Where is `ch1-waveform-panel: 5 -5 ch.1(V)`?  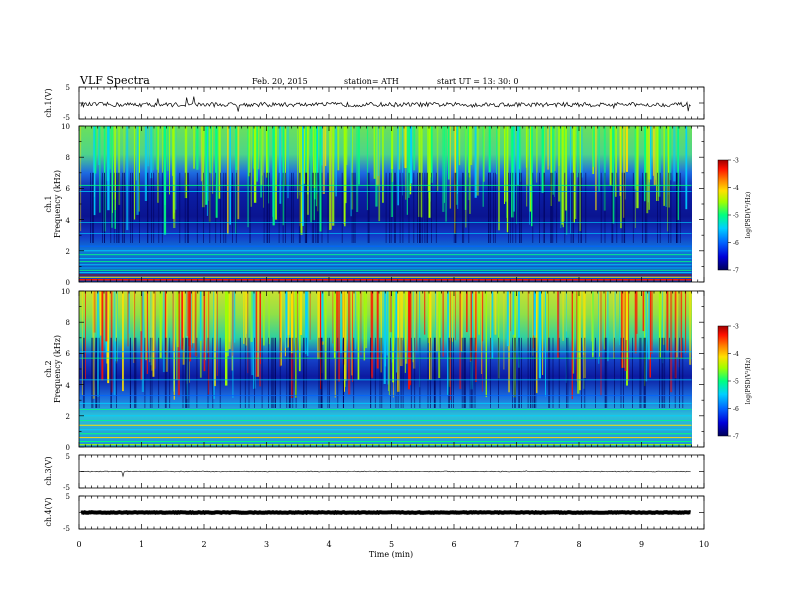 ch1-waveform-panel: 5 -5 ch.1(V) is located at coordinates (374, 103).